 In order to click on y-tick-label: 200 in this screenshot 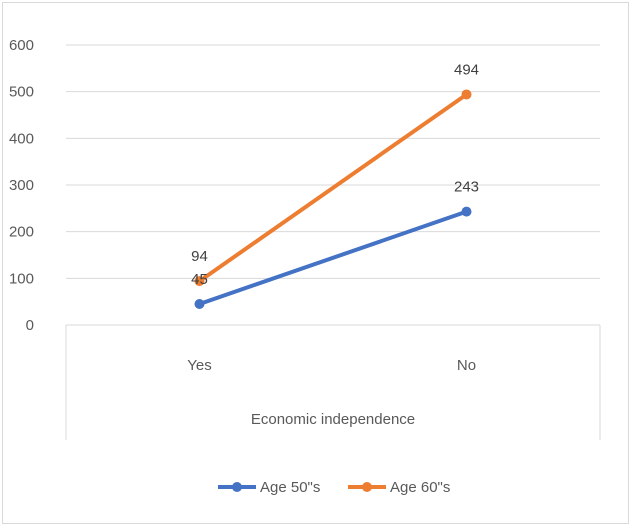, I will do `click(21, 232)`.